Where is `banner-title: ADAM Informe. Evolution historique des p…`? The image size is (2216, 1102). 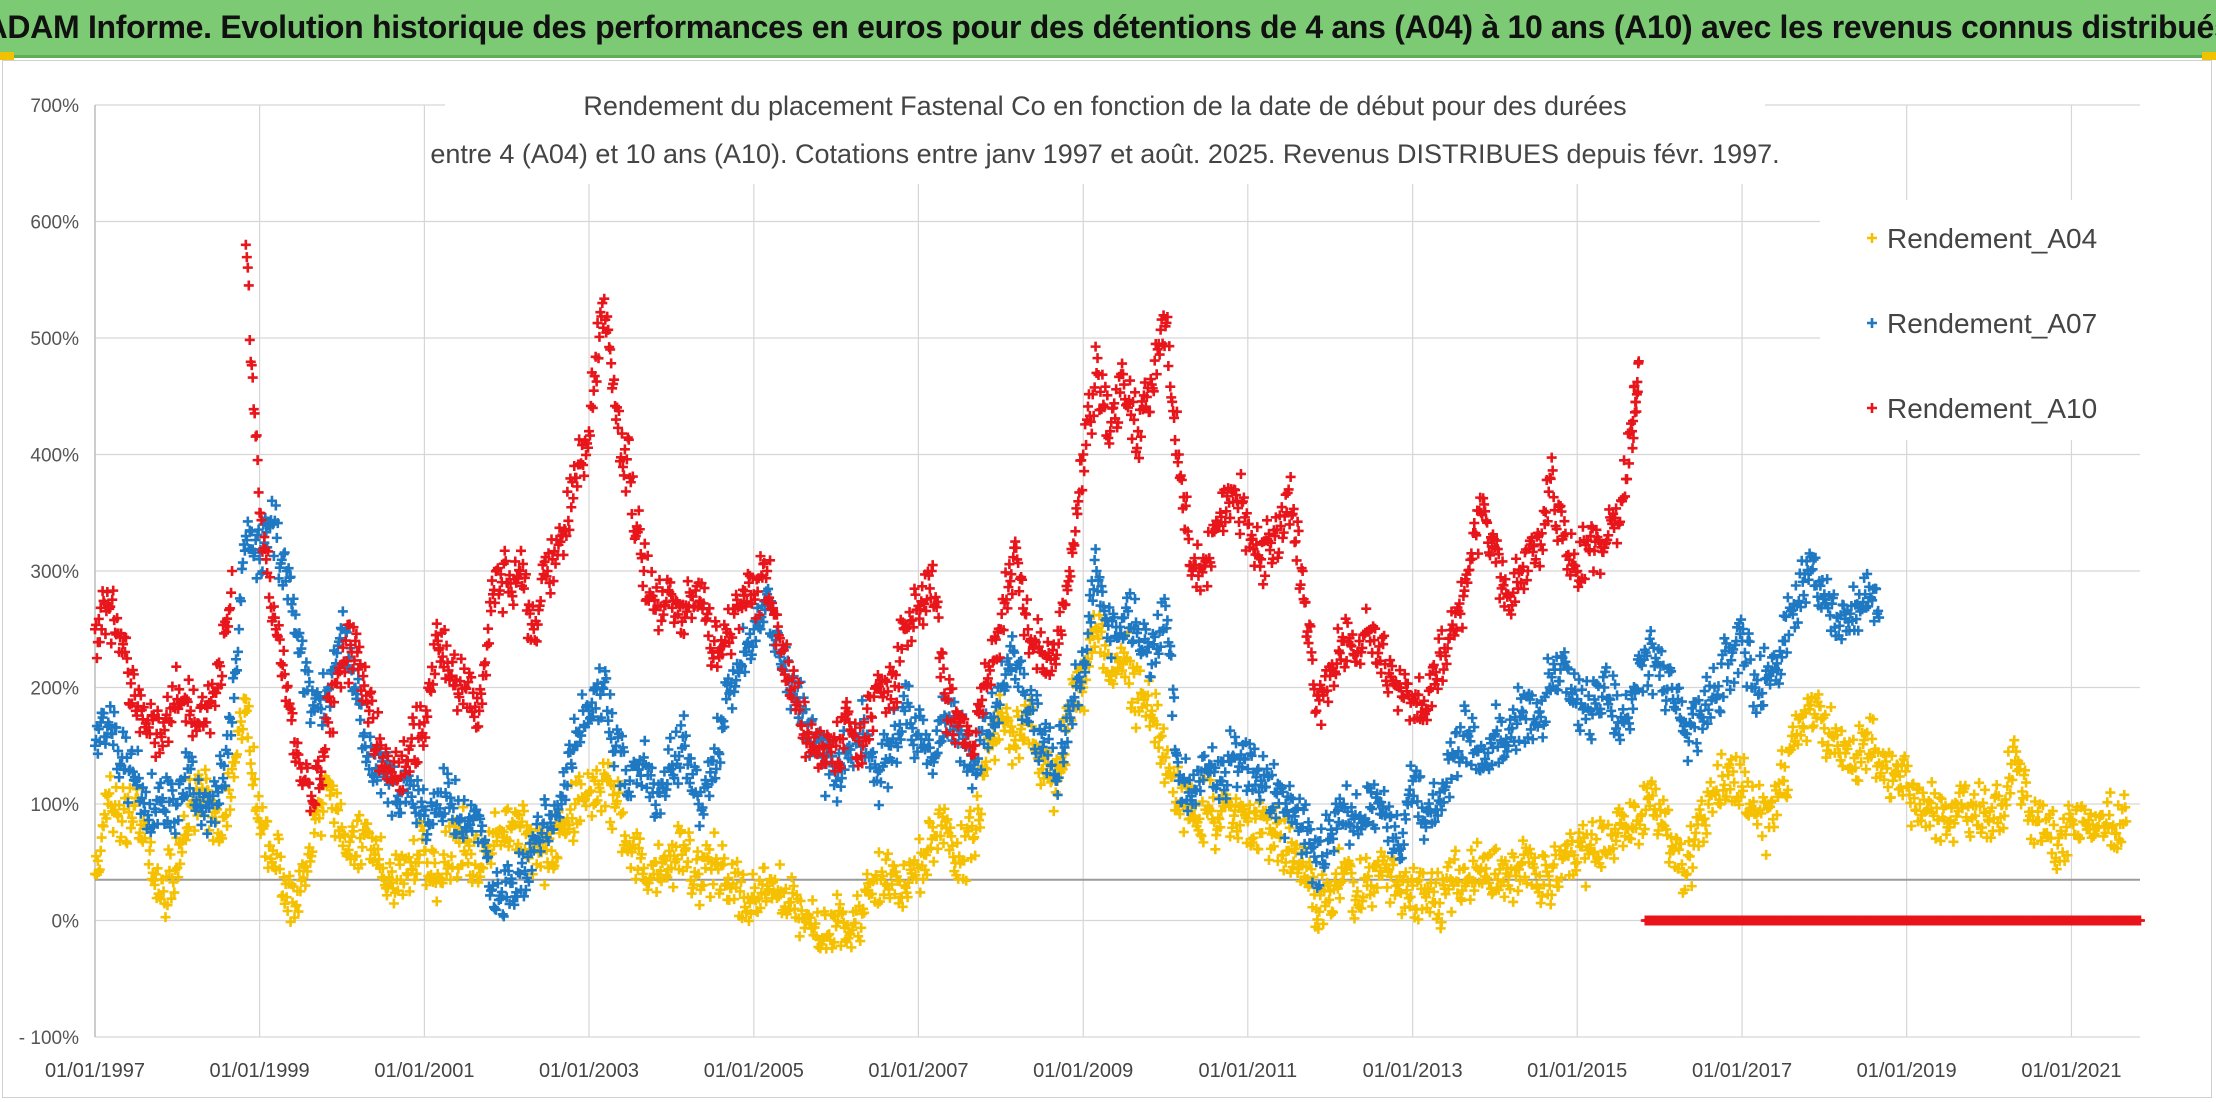 banner-title: ADAM Informe. Evolution historique des p… is located at coordinates (1108, 27).